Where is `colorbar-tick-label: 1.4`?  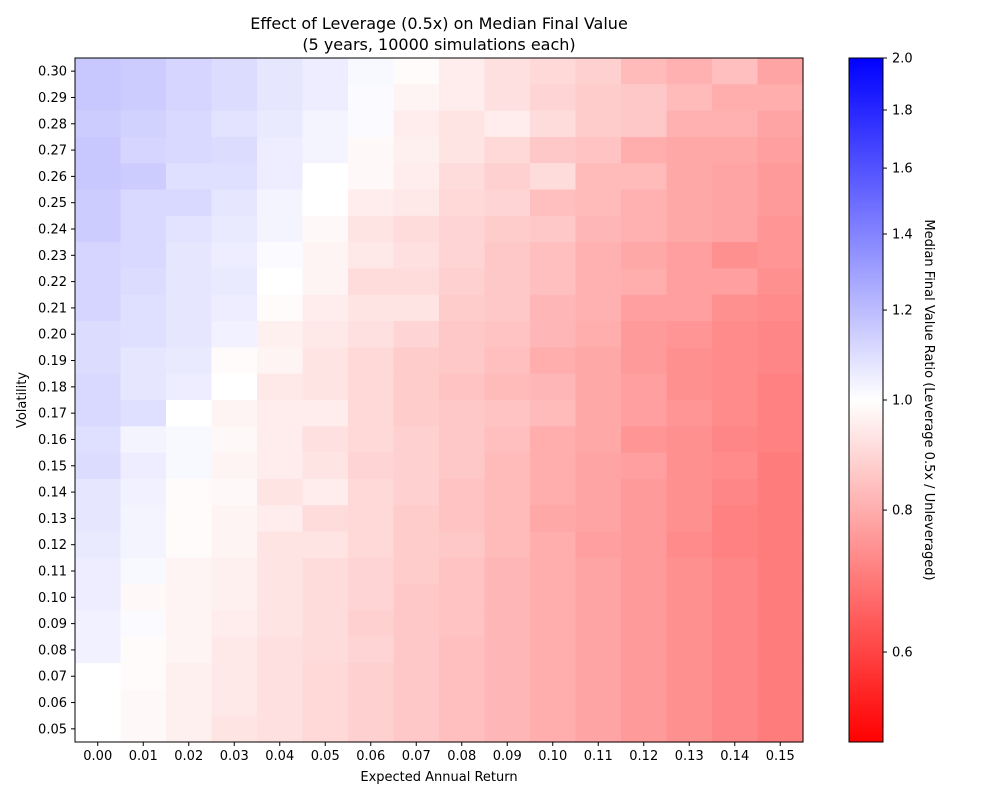 colorbar-tick-label: 1.4 is located at coordinates (902, 234).